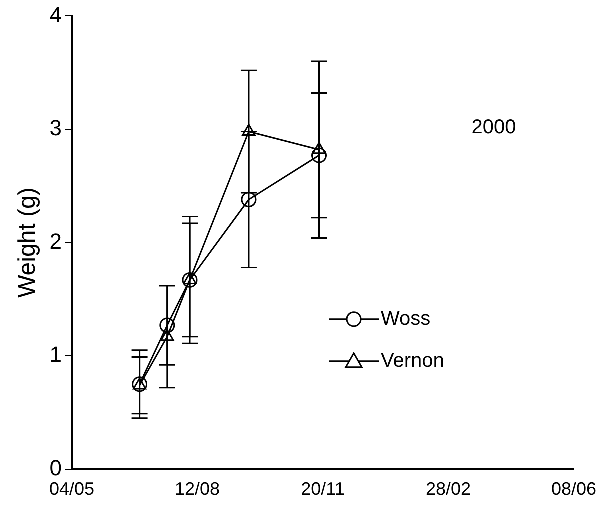  Describe the element at coordinates (197, 489) in the screenshot. I see `x-tick-label: 12/08` at that location.